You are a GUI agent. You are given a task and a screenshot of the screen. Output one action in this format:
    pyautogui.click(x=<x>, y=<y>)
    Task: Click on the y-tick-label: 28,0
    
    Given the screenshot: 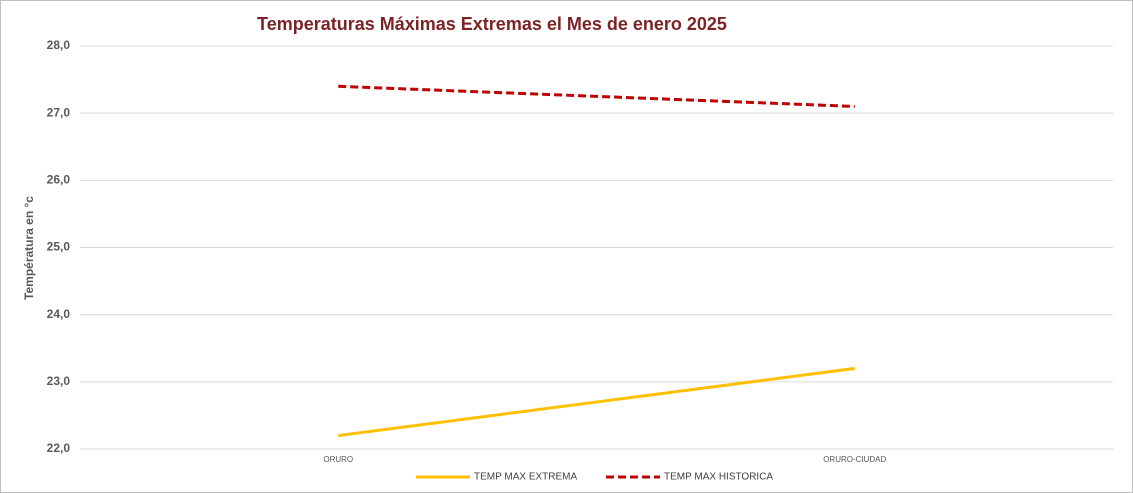 What is the action you would take?
    pyautogui.click(x=59, y=45)
    